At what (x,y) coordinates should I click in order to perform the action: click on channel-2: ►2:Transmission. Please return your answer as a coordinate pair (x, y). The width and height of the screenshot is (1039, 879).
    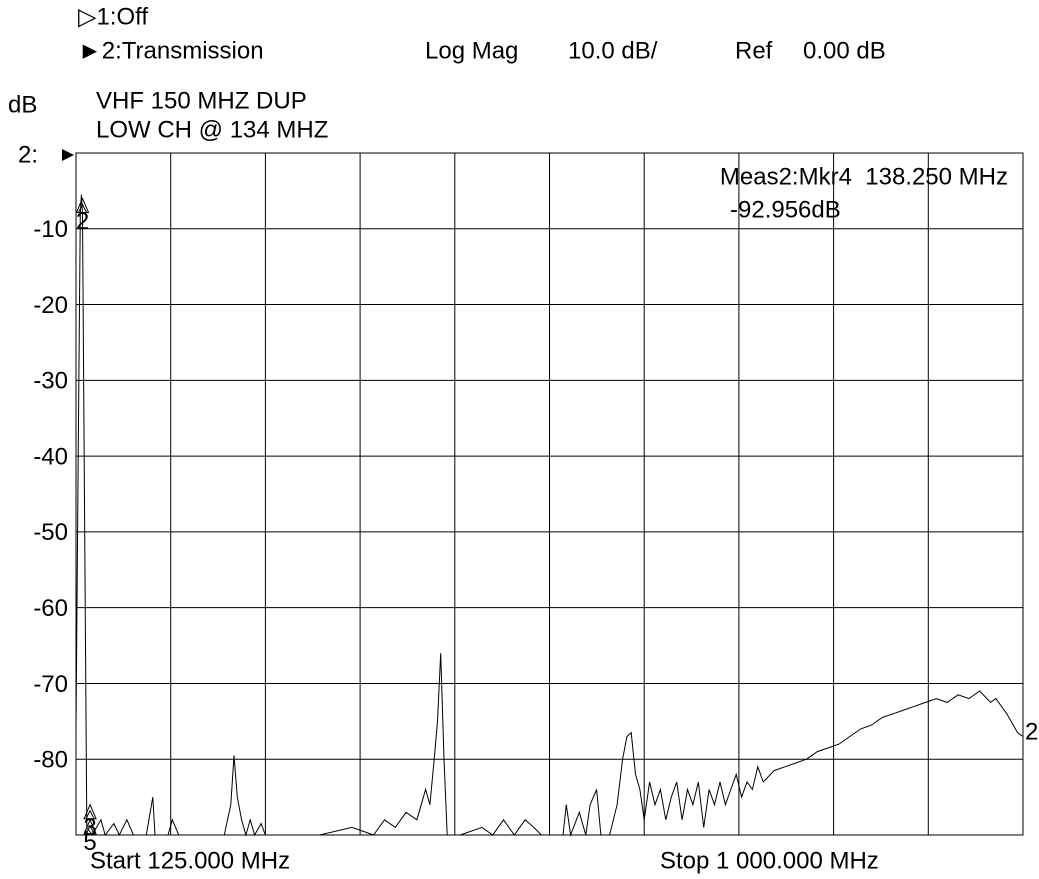
    Looking at the image, I should click on (171, 50).